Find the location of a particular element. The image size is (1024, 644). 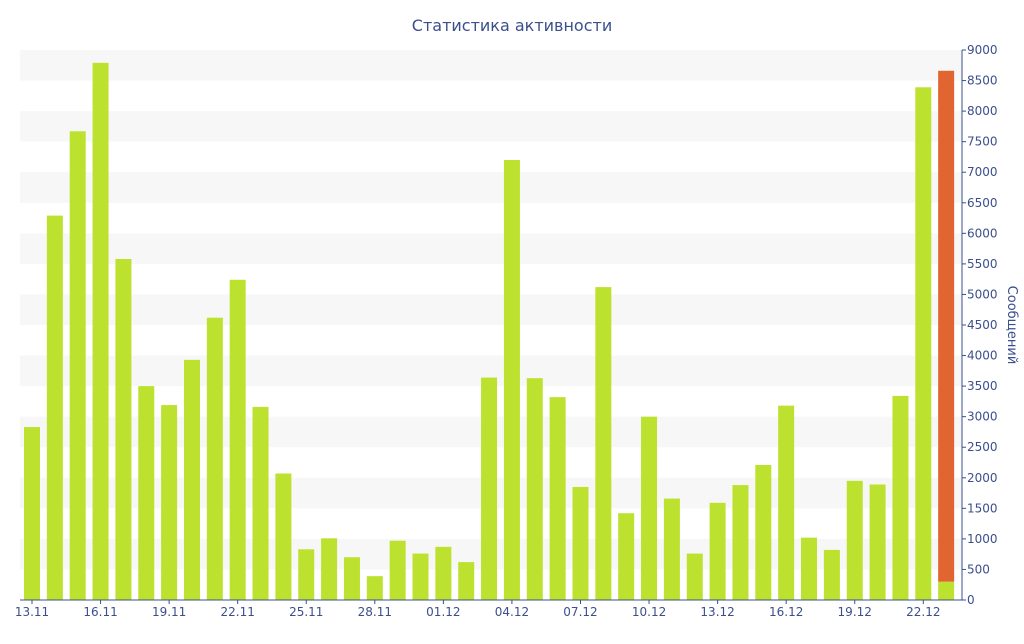

bar-18.11 is located at coordinates (146, 493).